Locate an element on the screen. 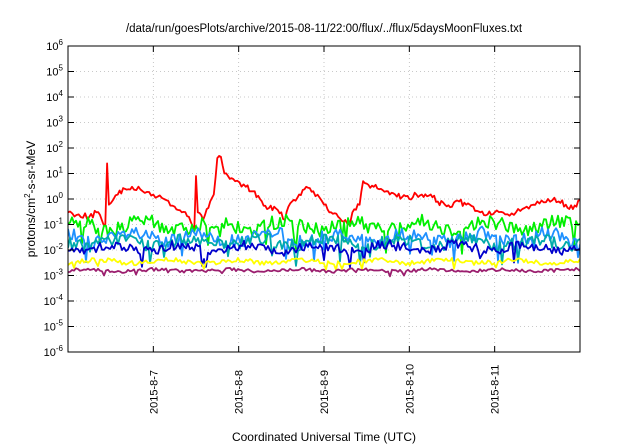 The width and height of the screenshot is (640, 448). y-tick-label: 10⁶ is located at coordinates (54, 45).